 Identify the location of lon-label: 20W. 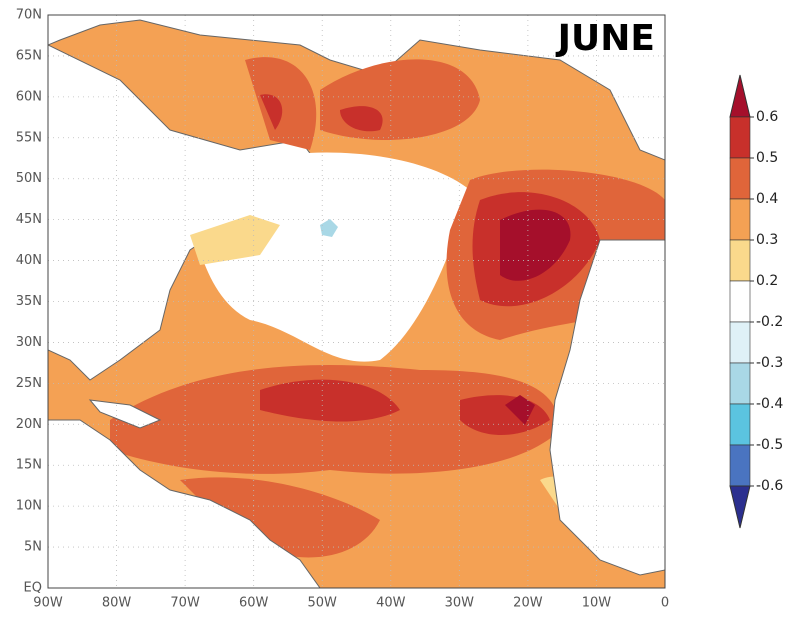
(528, 603).